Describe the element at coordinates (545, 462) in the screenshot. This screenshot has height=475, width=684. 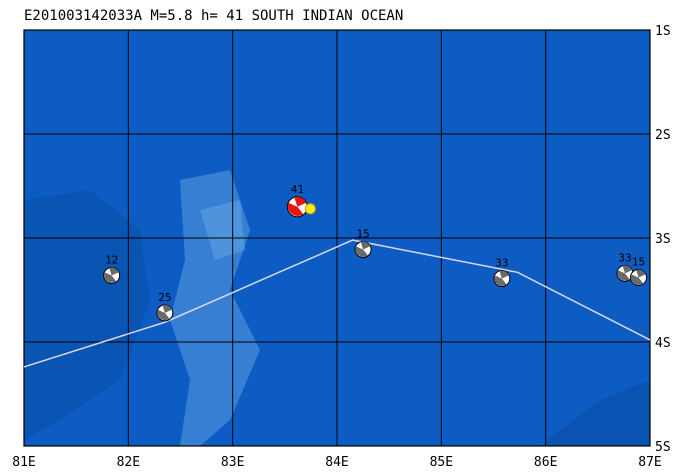
I see `x-tick-label: 86E` at that location.